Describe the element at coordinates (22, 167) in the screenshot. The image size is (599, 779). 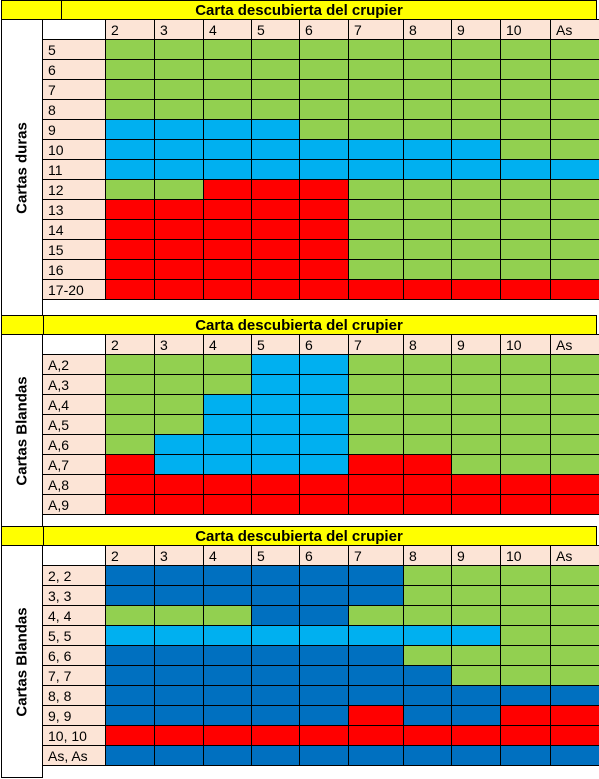
I see `side-label-text: Cartas duras` at that location.